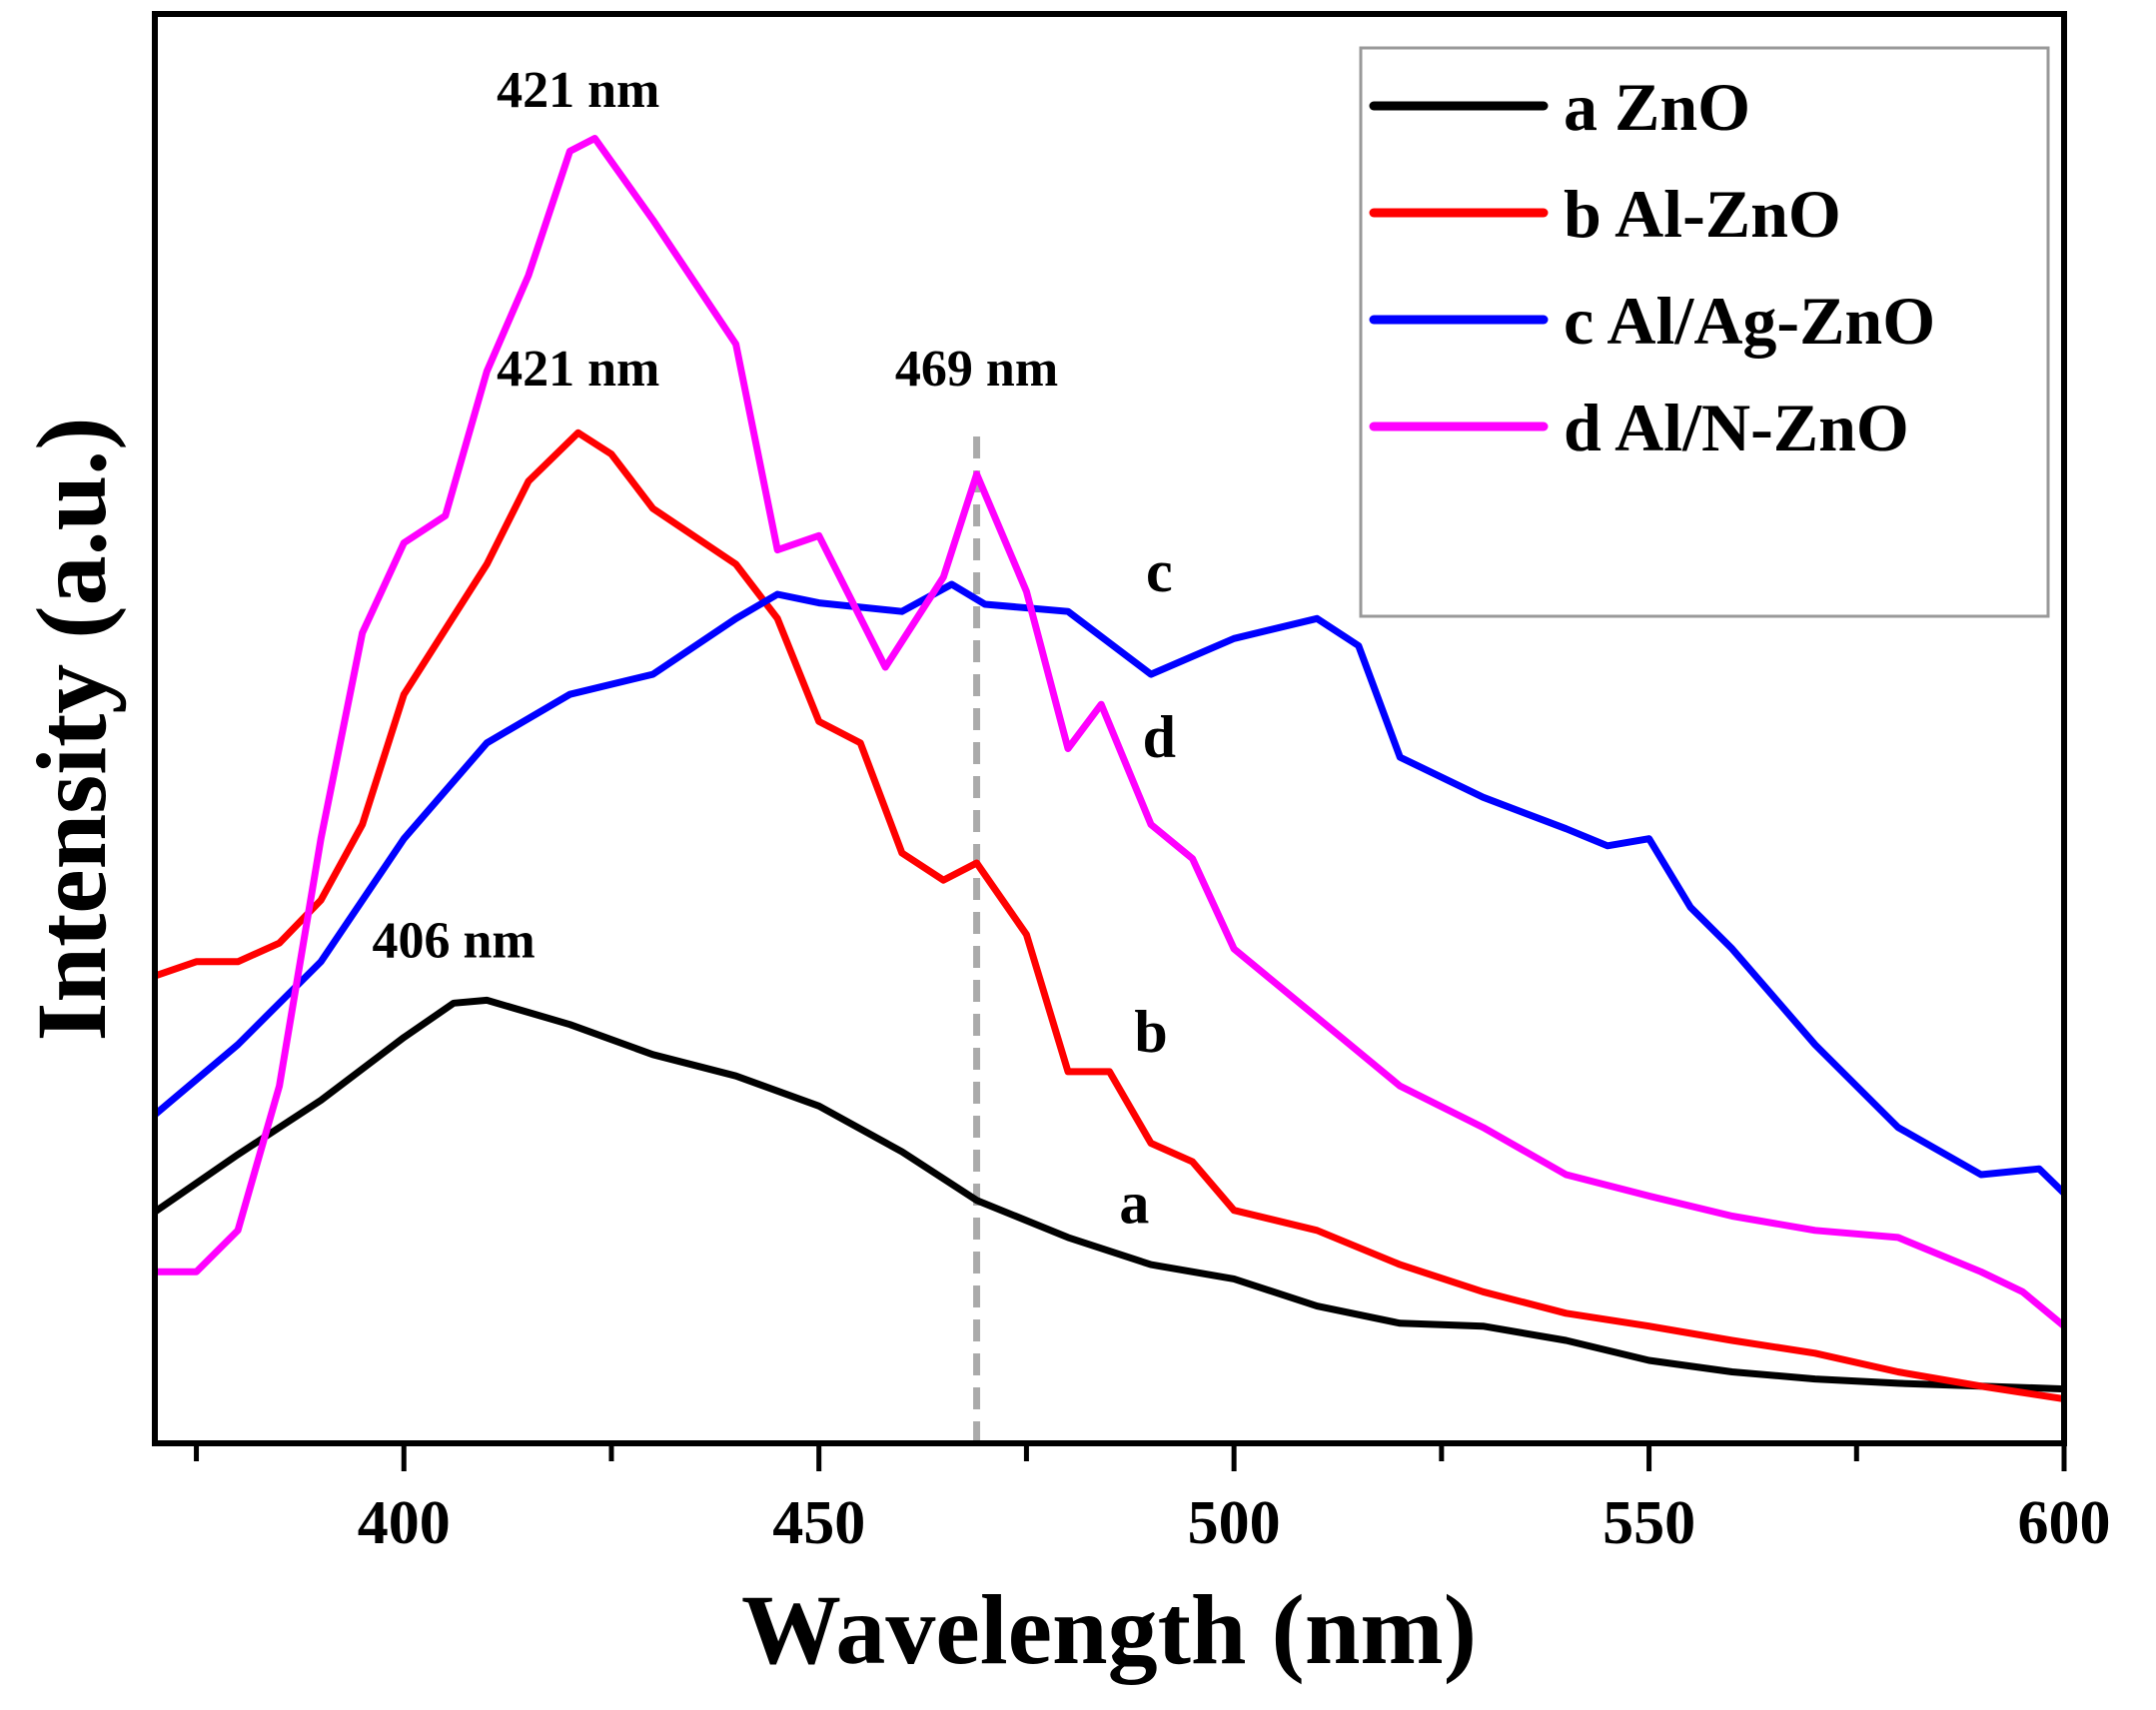 The image size is (2156, 1710). What do you see at coordinates (1657, 107) in the screenshot?
I see `legend-label: a ZnO` at bounding box center [1657, 107].